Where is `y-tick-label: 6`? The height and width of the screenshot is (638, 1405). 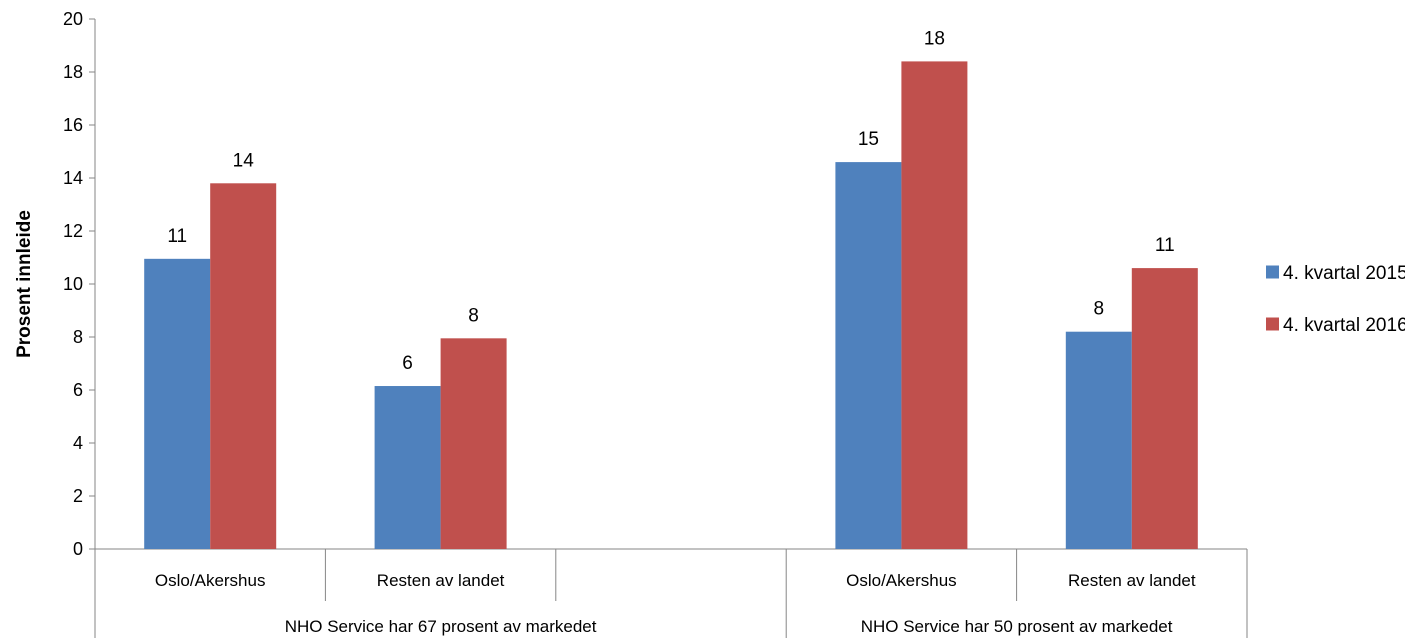
y-tick-label: 6 is located at coordinates (78, 390).